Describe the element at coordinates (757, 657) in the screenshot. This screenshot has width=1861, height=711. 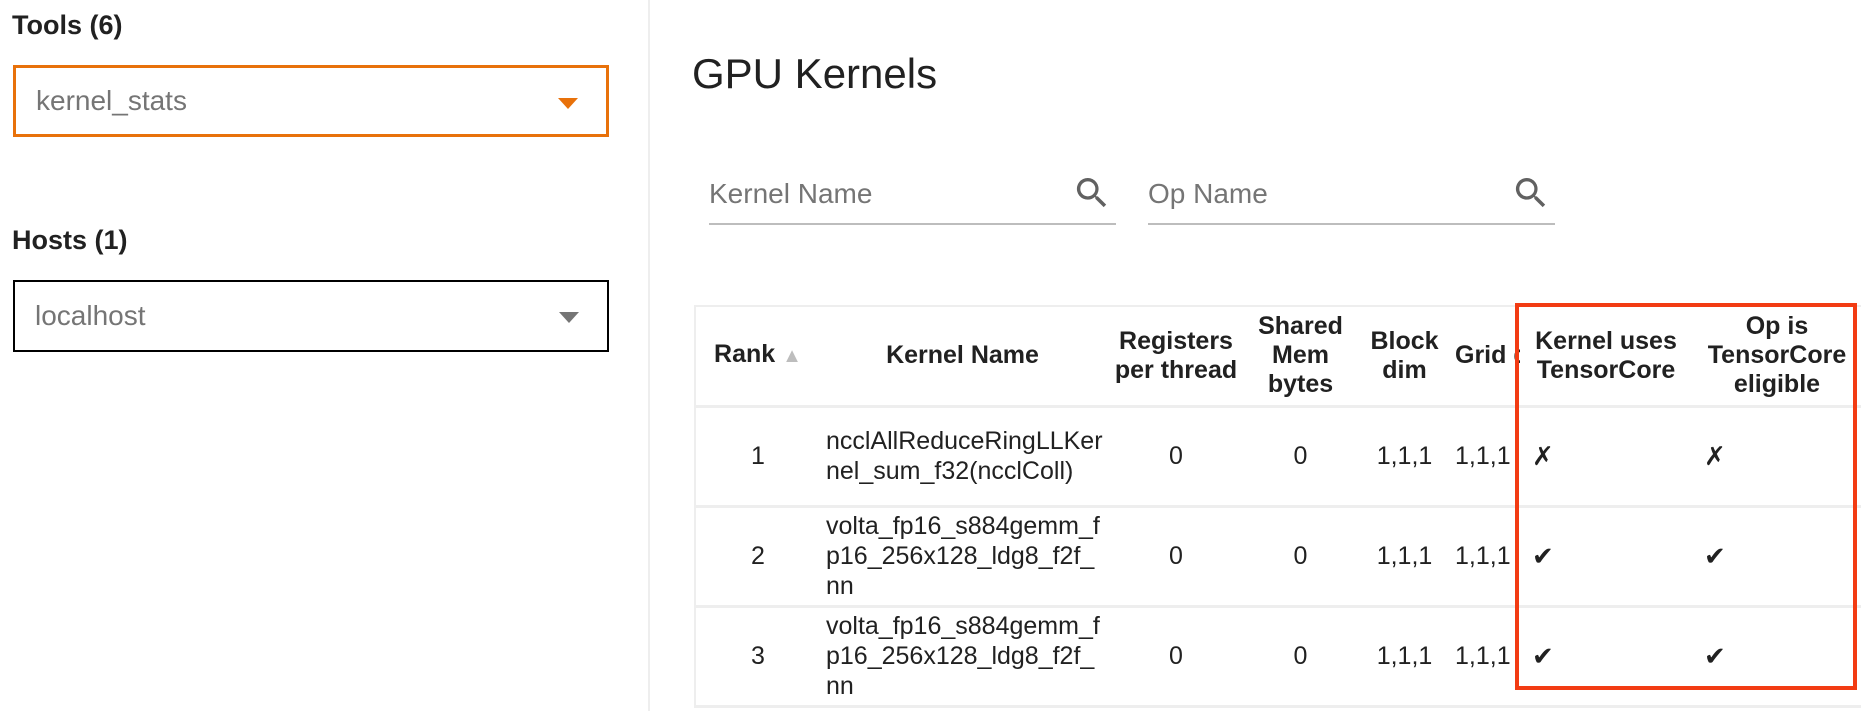
I see `rank-cell: 3` at that location.